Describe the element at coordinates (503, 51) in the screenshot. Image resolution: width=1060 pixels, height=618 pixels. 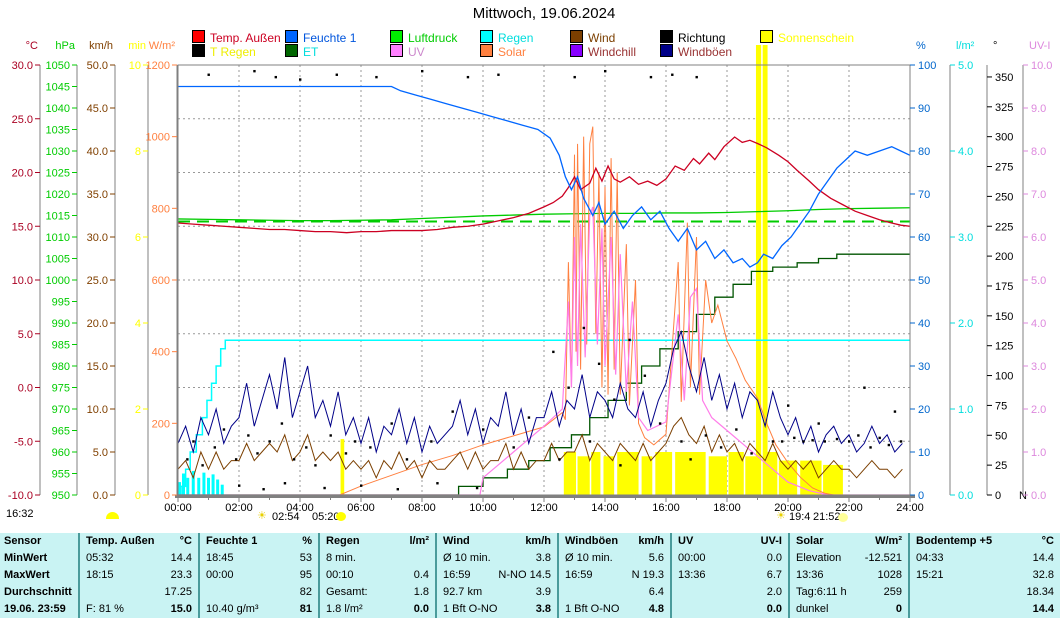
I see `legend-item-solar: Solar` at that location.